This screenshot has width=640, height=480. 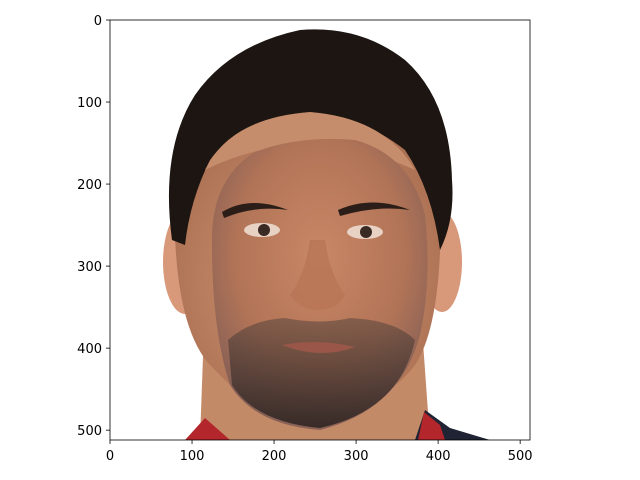 What do you see at coordinates (93, 226) in the screenshot?
I see `y-axis-ticks: 0 100 200 300 400 500` at bounding box center [93, 226].